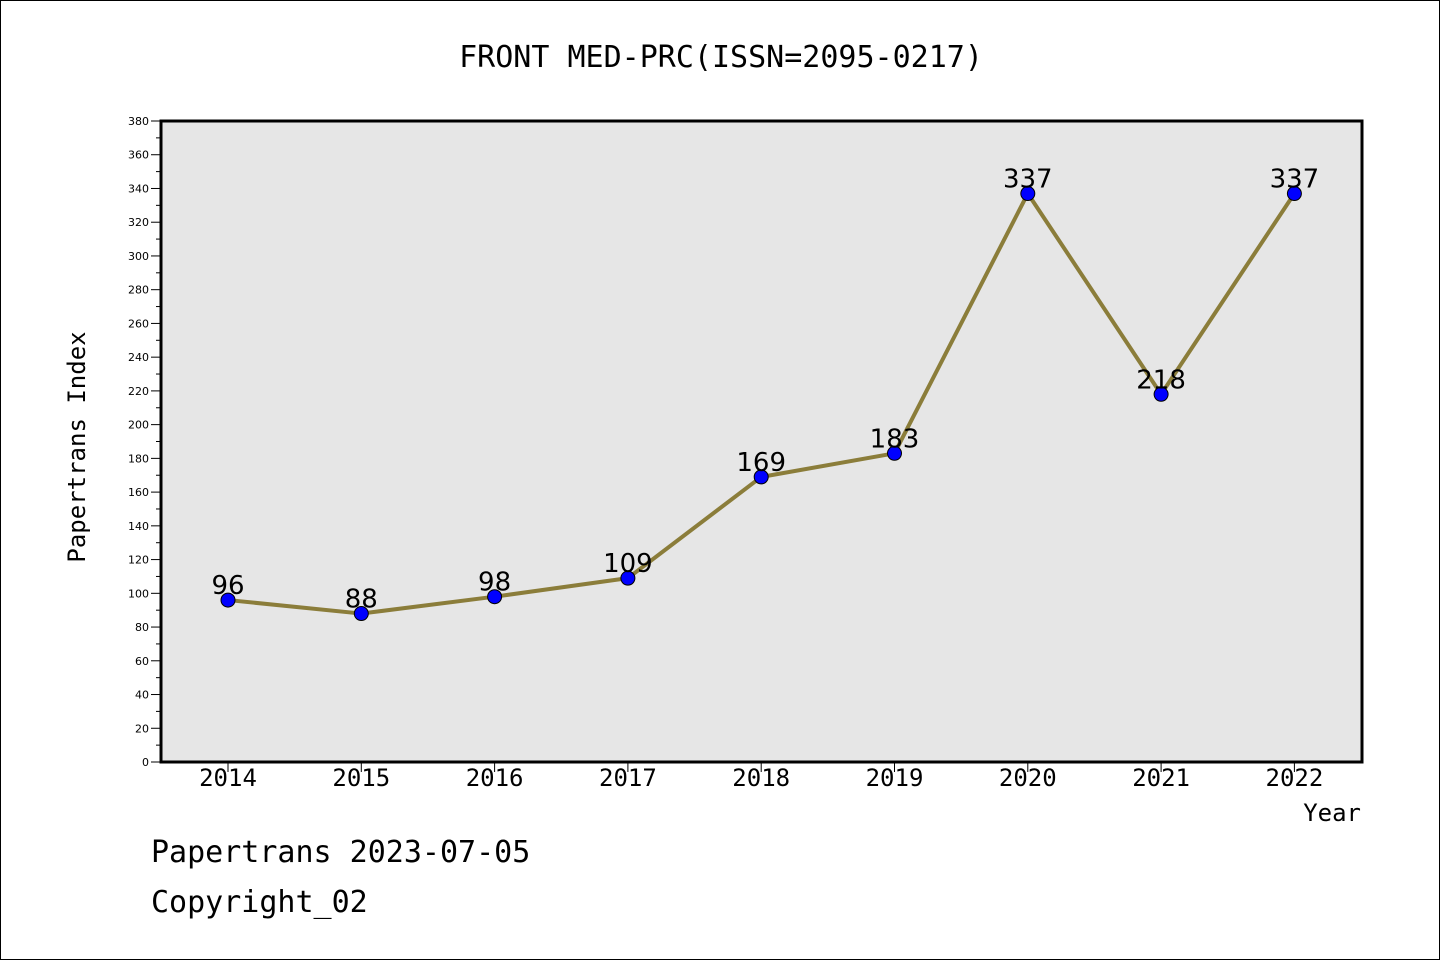  What do you see at coordinates (142, 661) in the screenshot?
I see `y-tick-label: 60` at bounding box center [142, 661].